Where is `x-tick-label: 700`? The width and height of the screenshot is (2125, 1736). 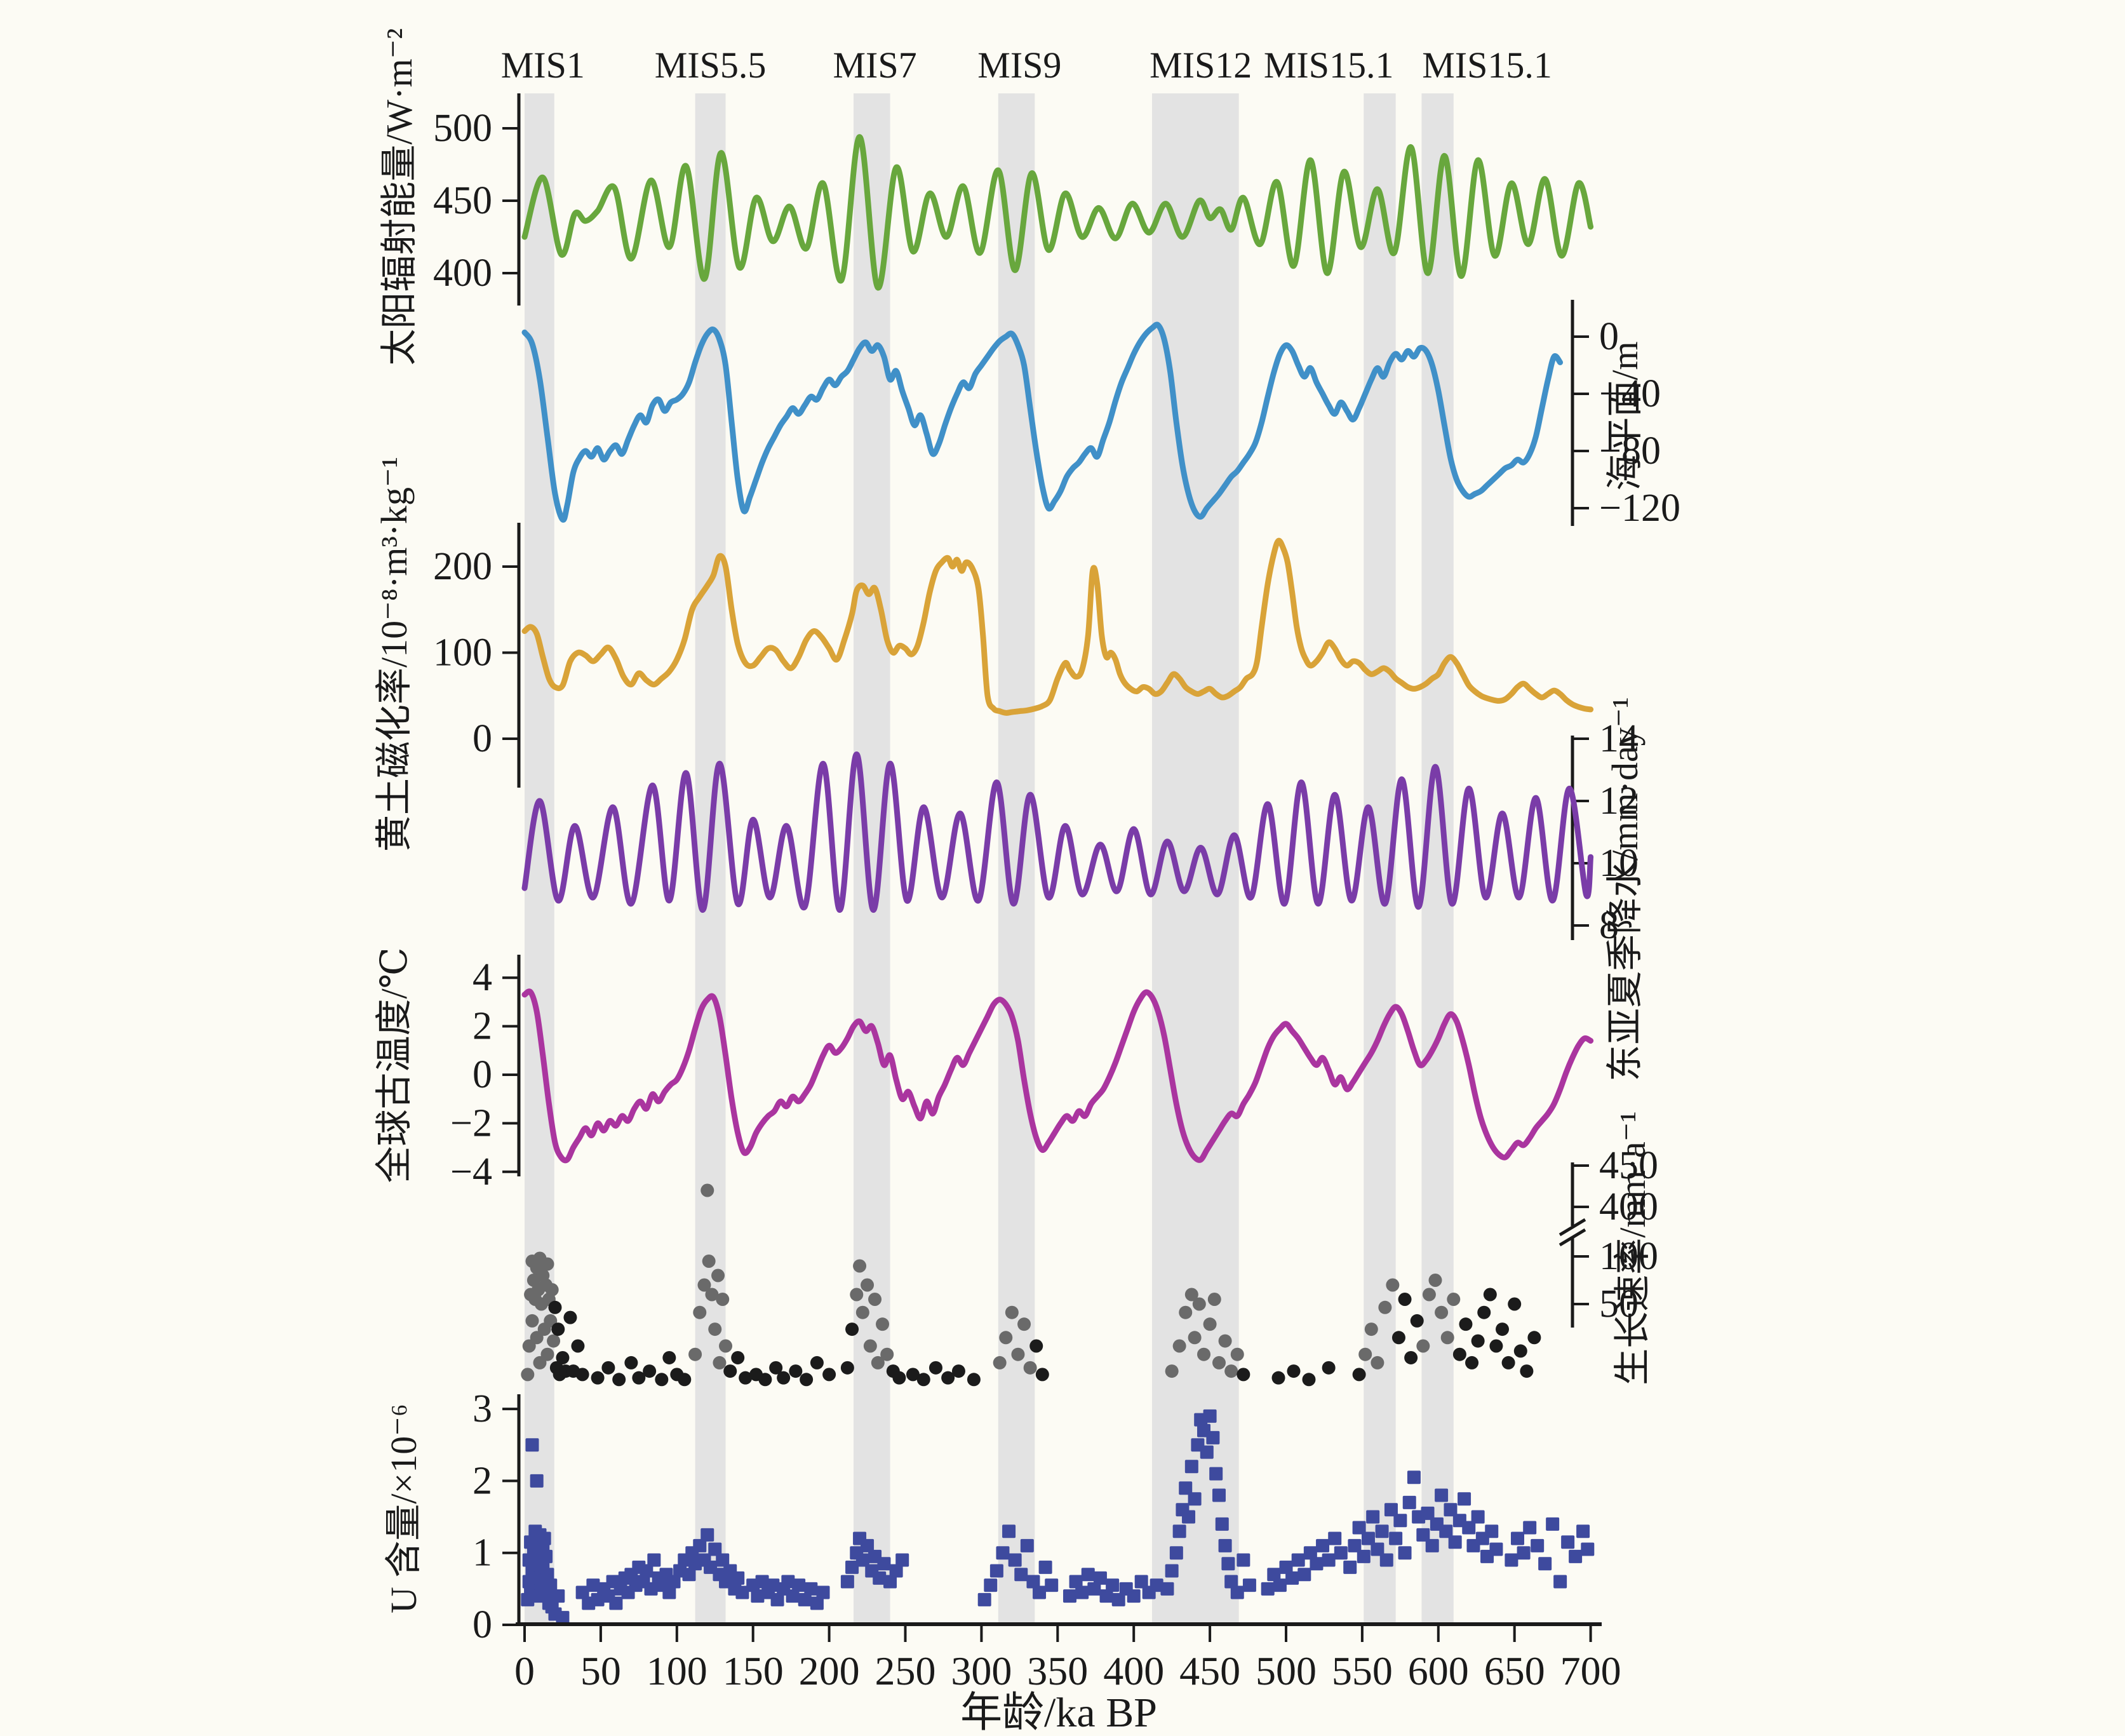 x-tick-label: 700 is located at coordinates (1590, 1670).